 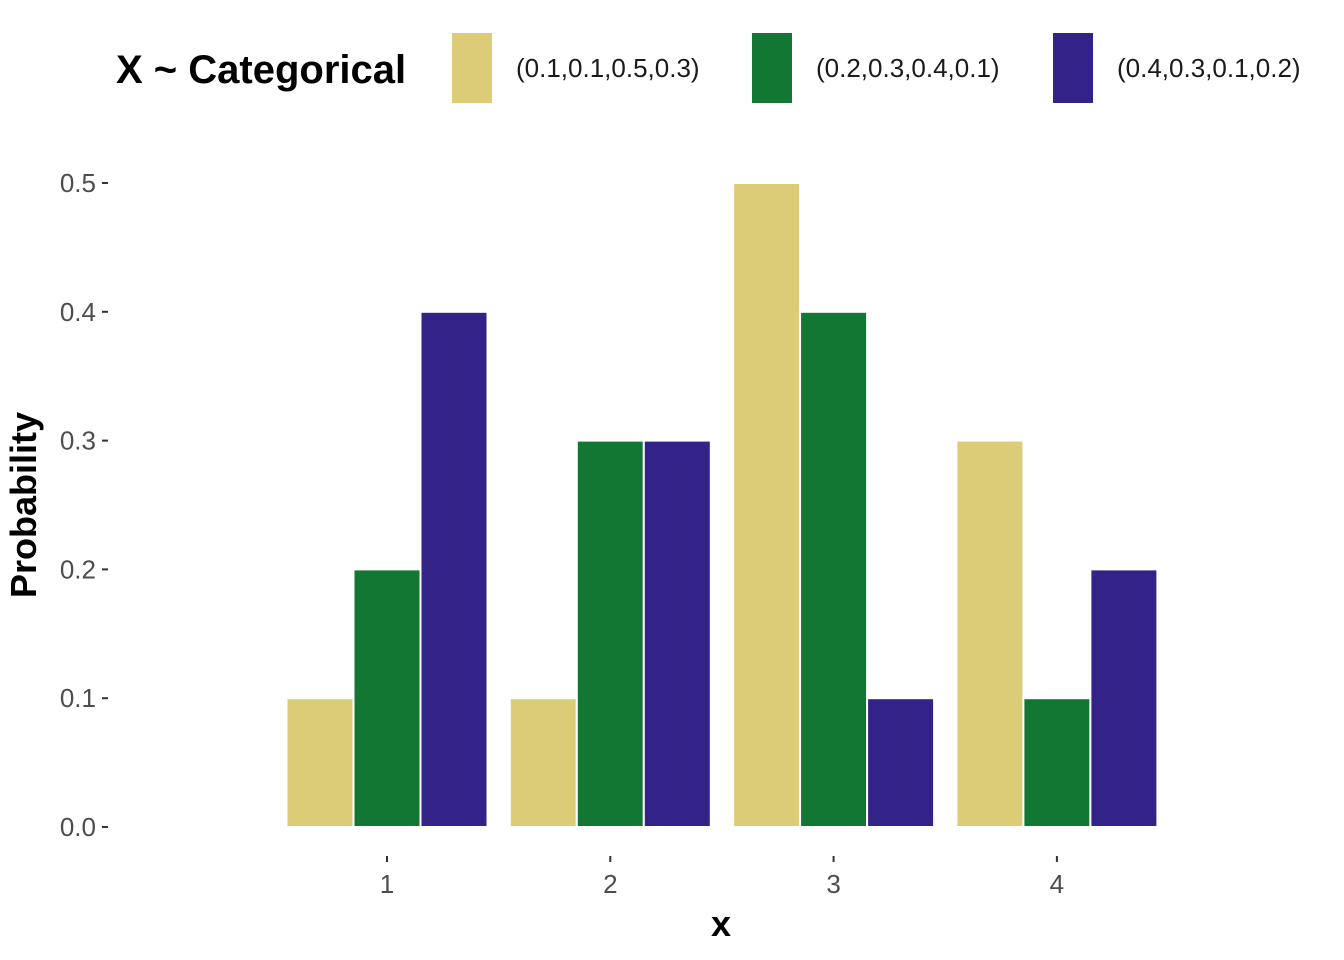 I want to click on legend-label-1: (0.1,0.1,0.5,0.3), so click(x=608, y=68).